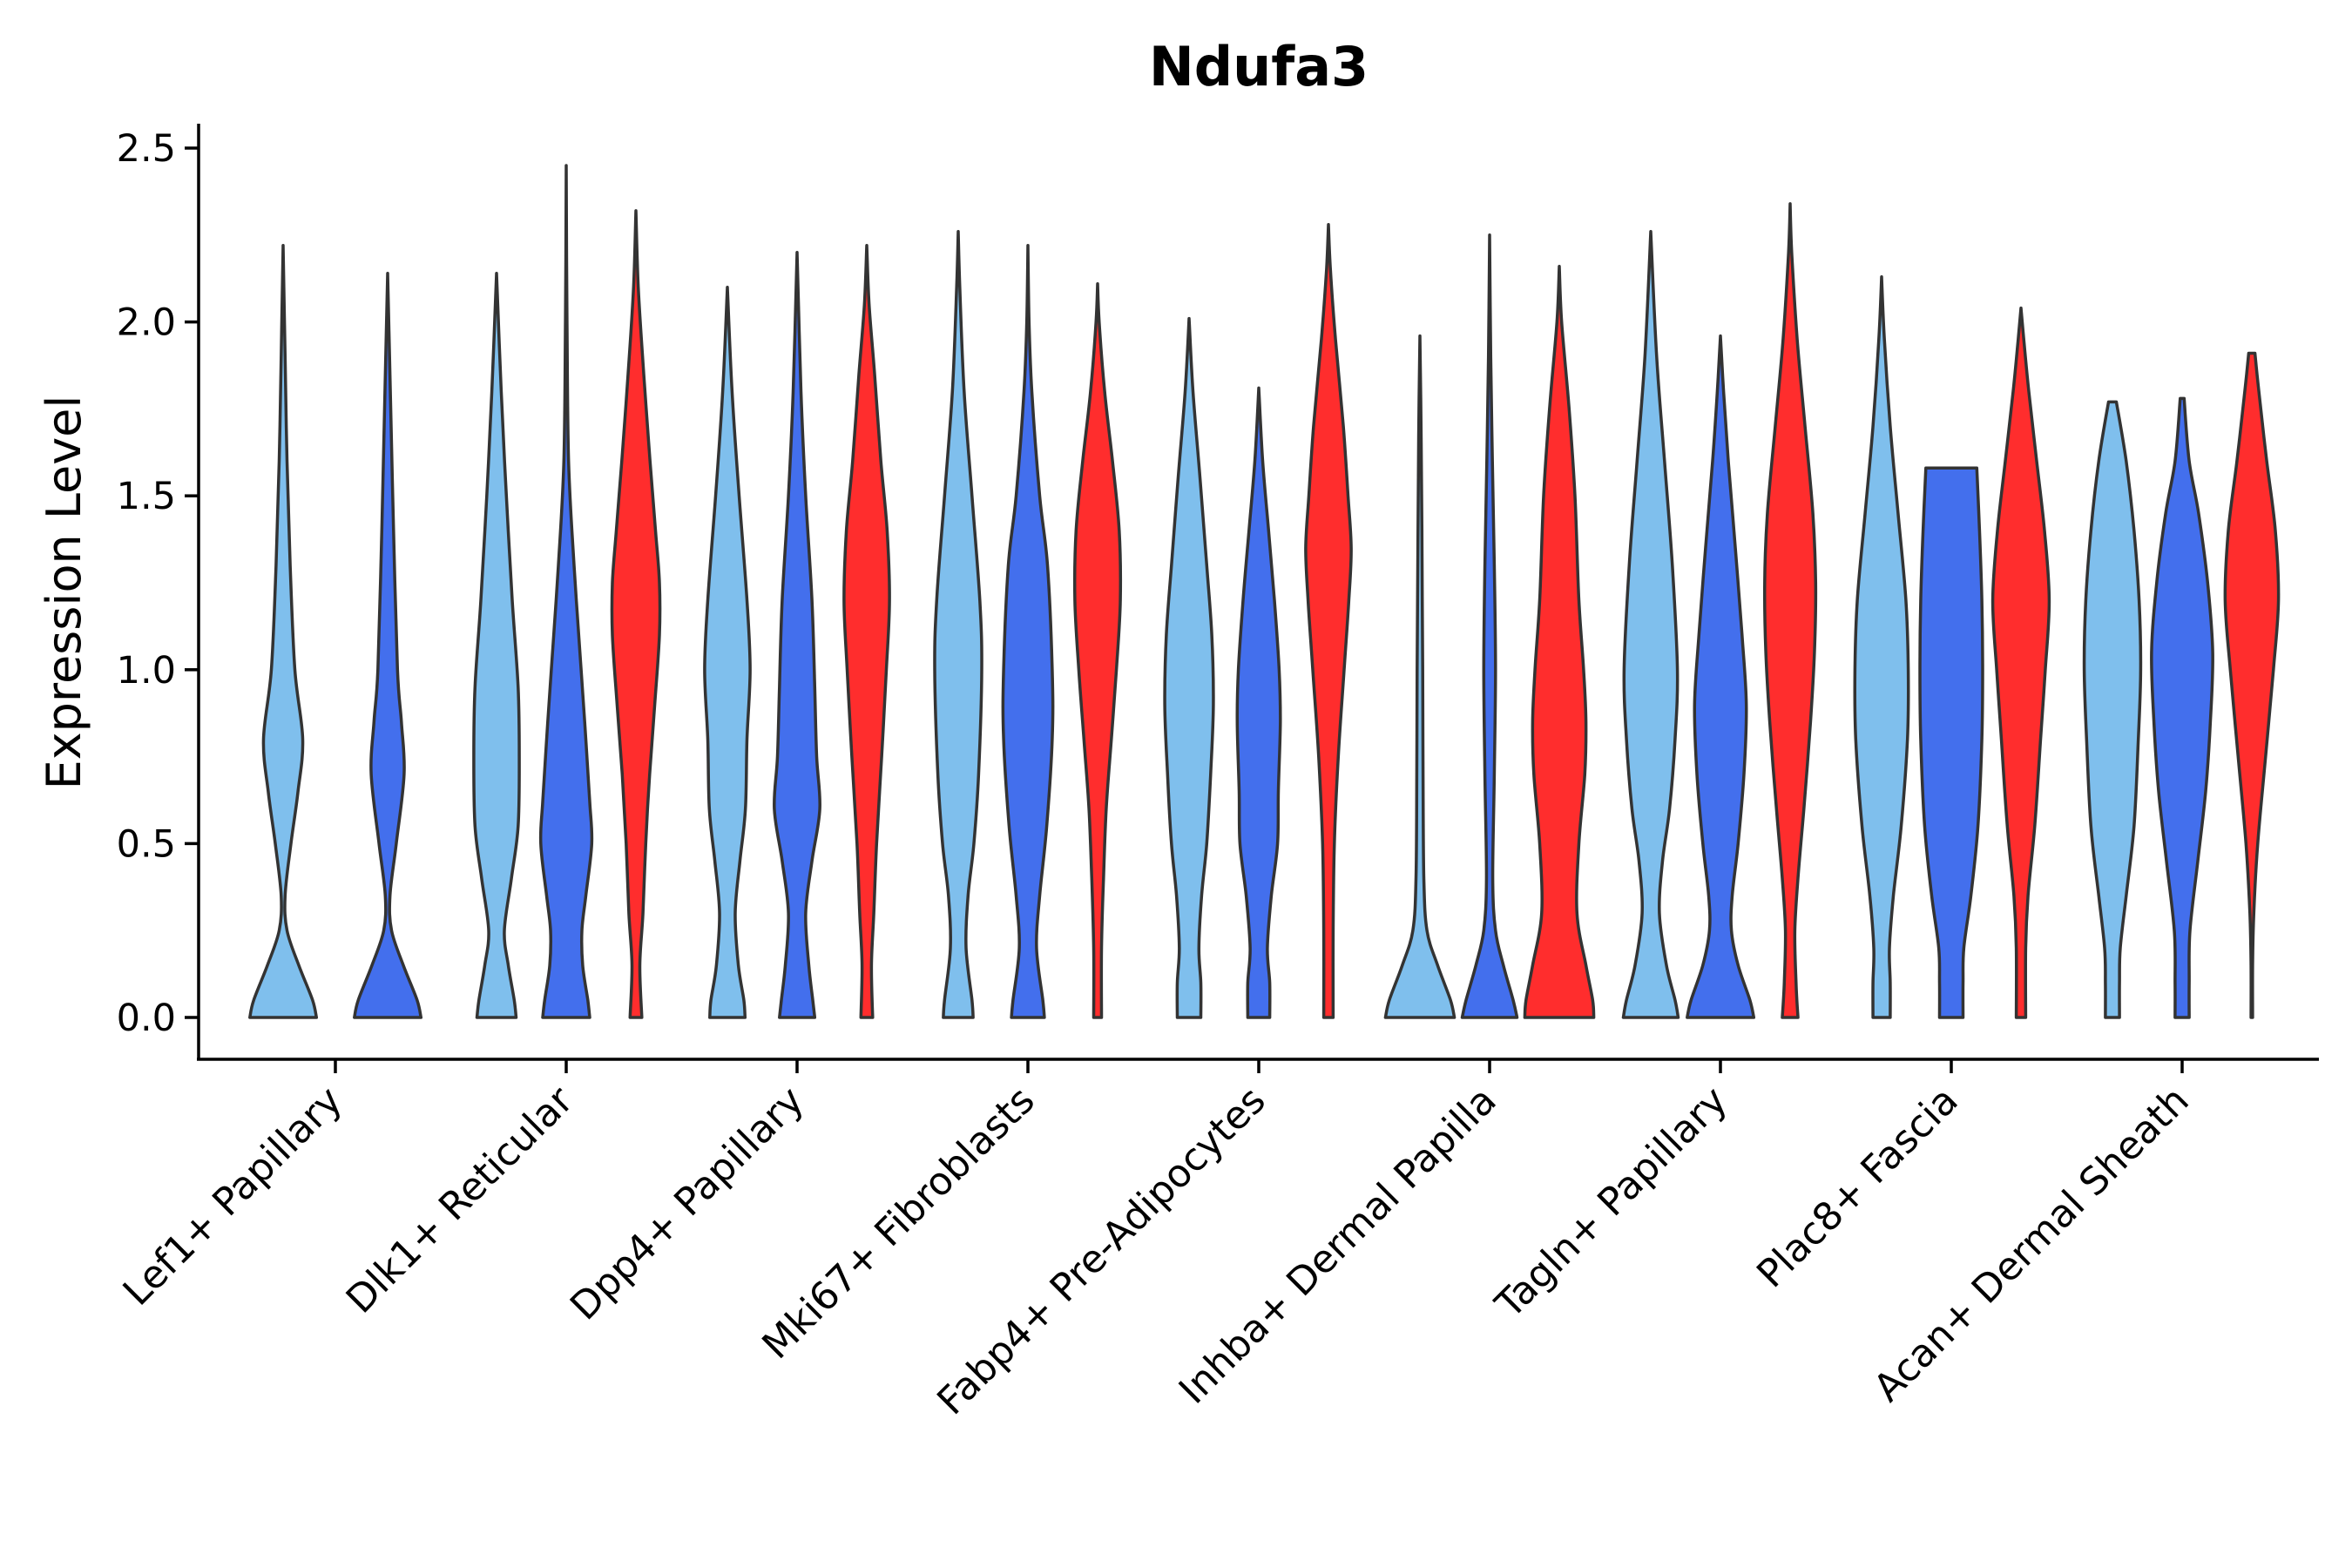 This screenshot has width=2352, height=1568. Describe the element at coordinates (64, 592) in the screenshot. I see `y-axis-label: Expression Level` at that location.